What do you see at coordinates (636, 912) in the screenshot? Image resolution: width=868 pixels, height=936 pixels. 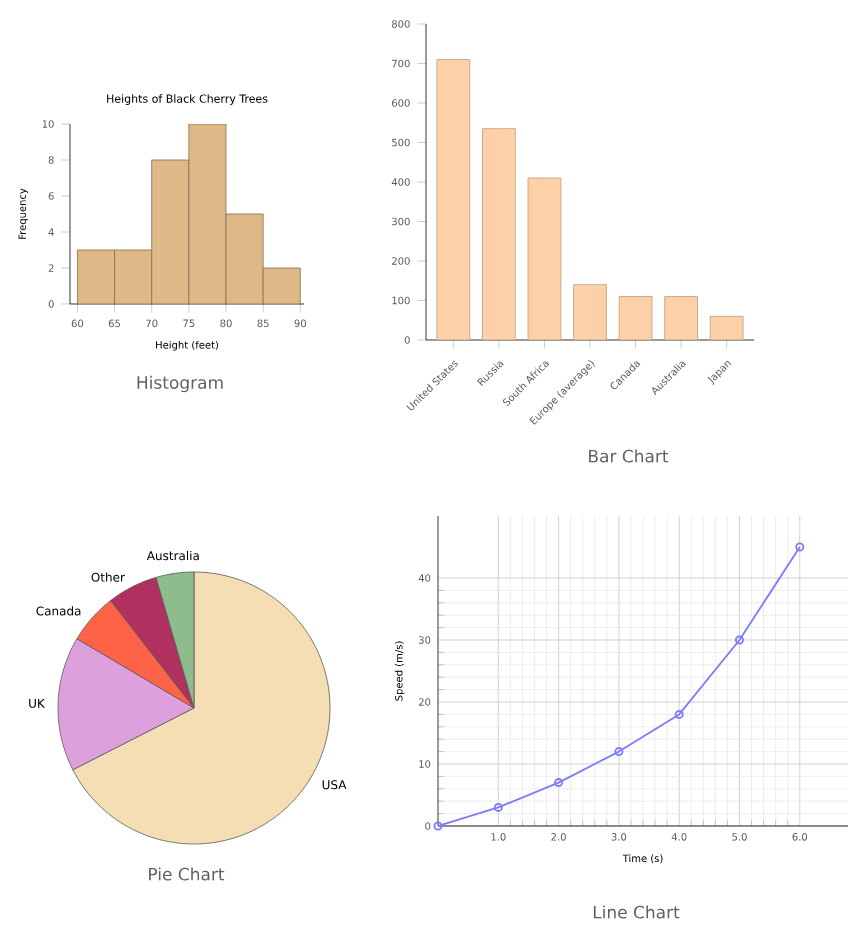 I see `text: Line Chart` at bounding box center [636, 912].